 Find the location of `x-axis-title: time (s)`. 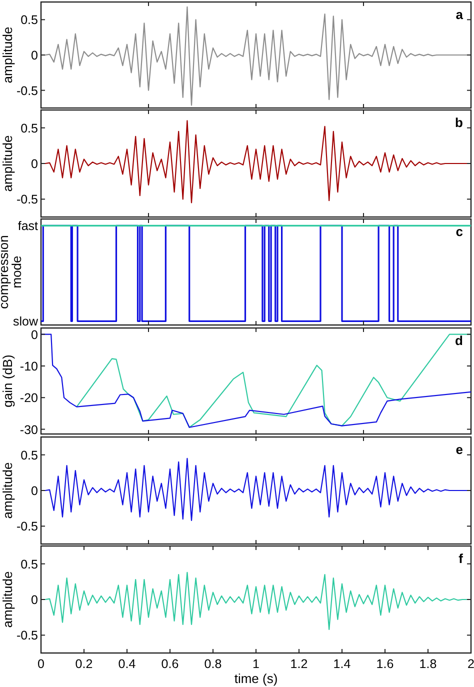

x-axis-title: time (s) is located at coordinates (256, 678).